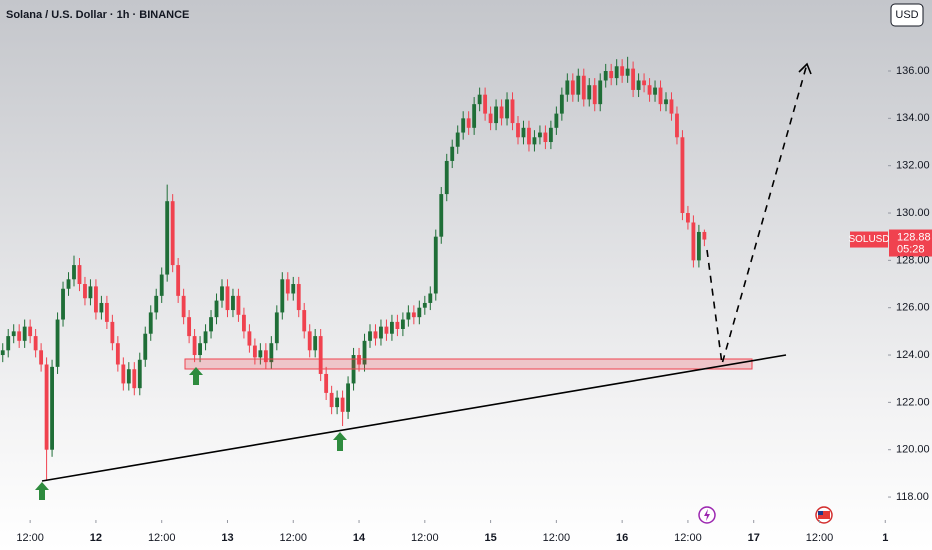  Describe the element at coordinates (96, 538) in the screenshot. I see `x-tick-label: 12` at that location.